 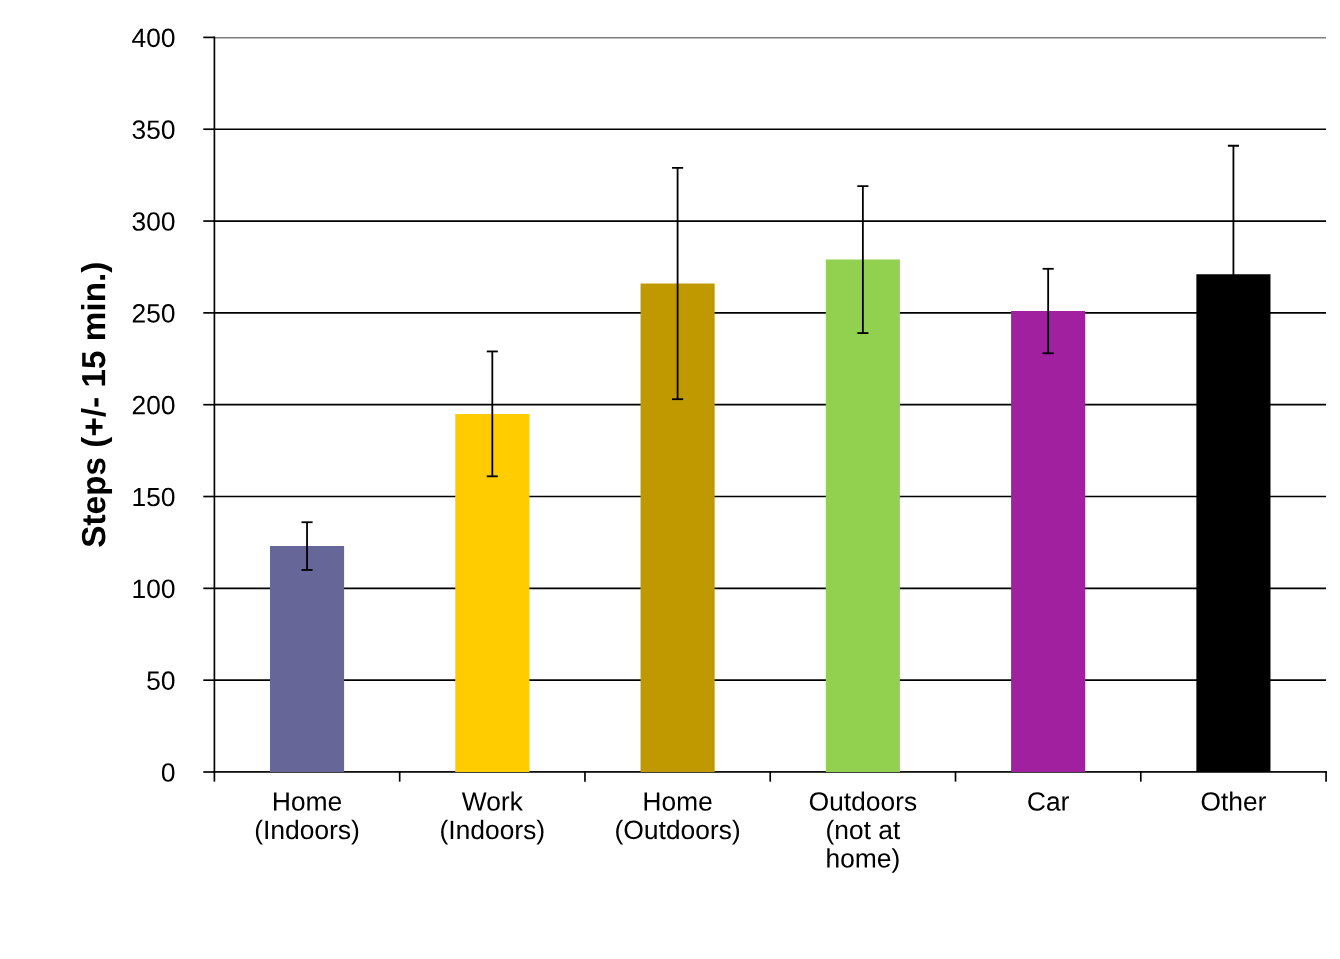 I want to click on x-tick-label: Car, so click(x=1048, y=801).